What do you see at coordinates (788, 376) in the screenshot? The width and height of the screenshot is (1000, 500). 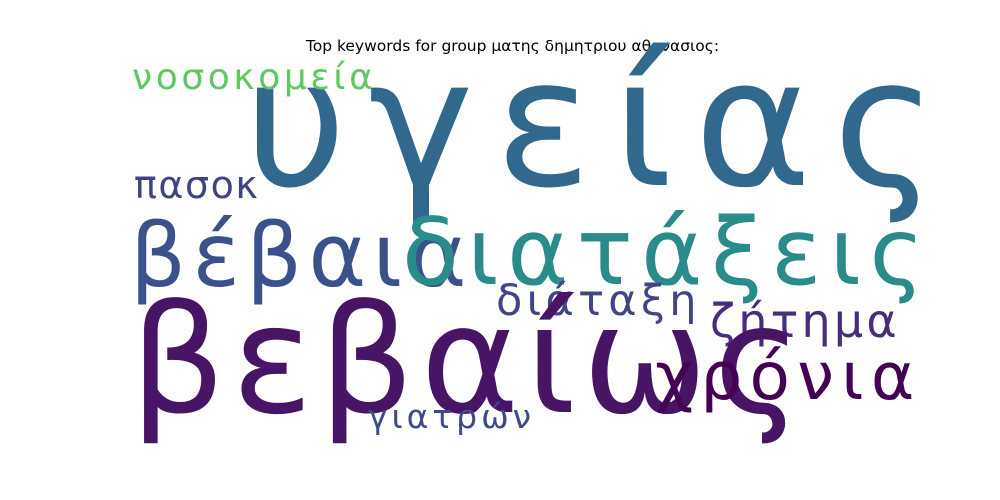 I see `word-xronia: χρόνια` at bounding box center [788, 376].